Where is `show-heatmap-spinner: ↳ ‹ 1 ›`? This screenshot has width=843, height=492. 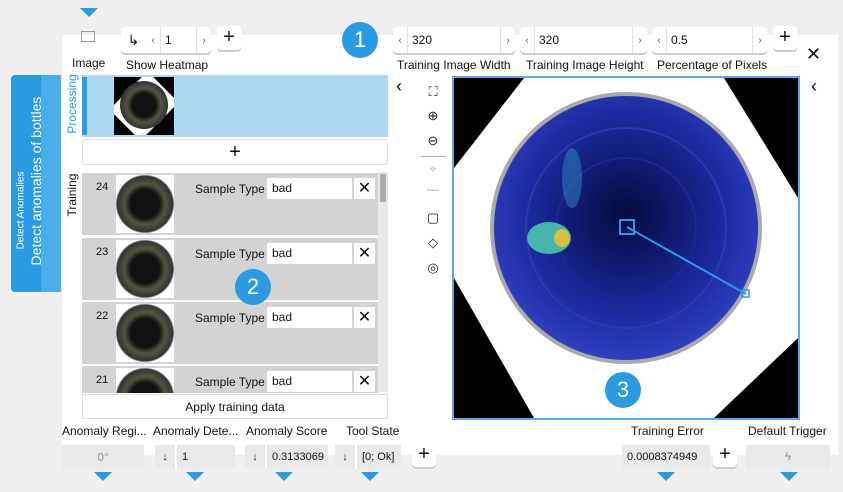 show-heatmap-spinner: ↳ ‹ 1 › is located at coordinates (166, 40).